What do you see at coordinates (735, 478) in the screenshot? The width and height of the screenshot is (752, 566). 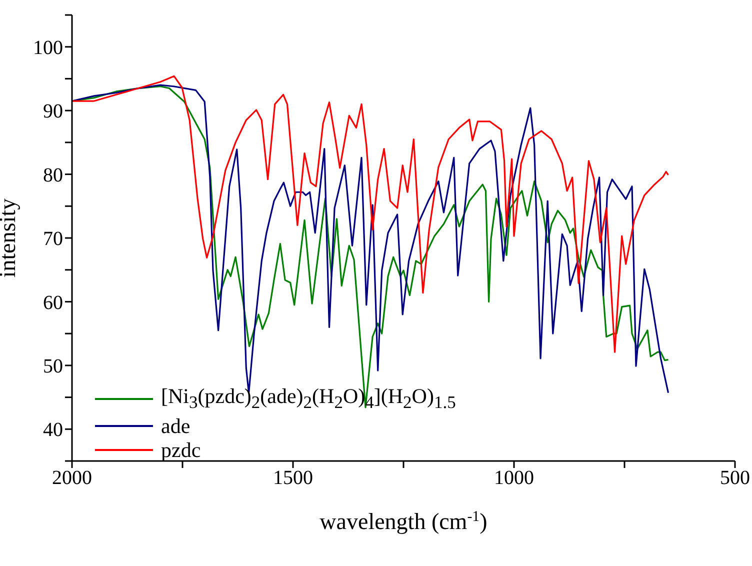 I see `x-tick-label: 500` at bounding box center [735, 478].